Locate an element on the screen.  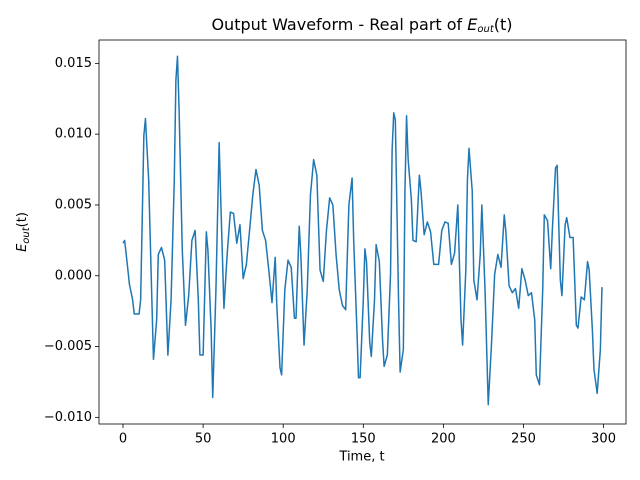
y-tick-label: −0.010 is located at coordinates (68, 417).